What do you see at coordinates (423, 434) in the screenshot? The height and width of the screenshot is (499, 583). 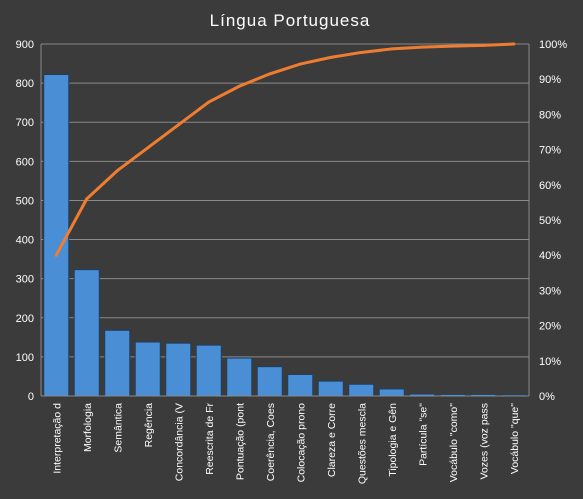 I see `x-tick-label: Partícula "se"` at bounding box center [423, 434].